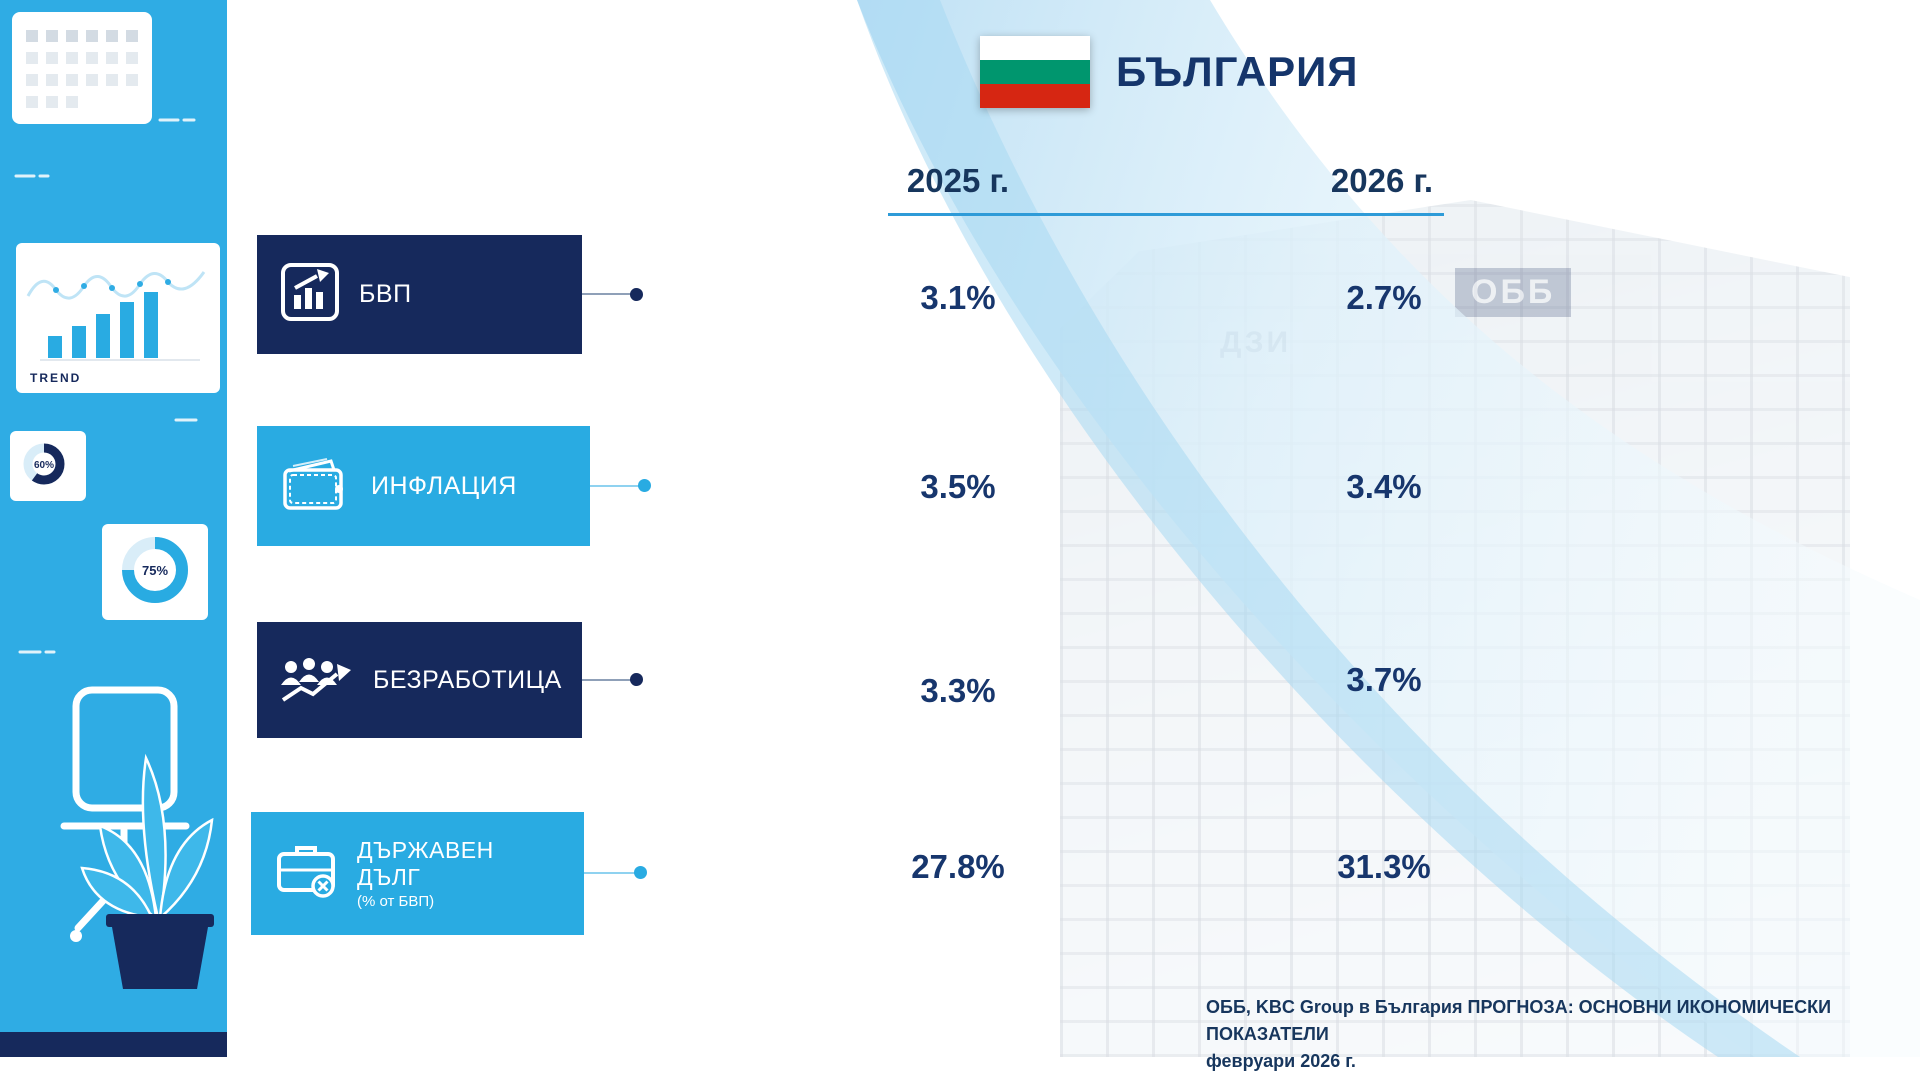 The image size is (1920, 1075). I want to click on sidebar-illustration: TREND 60% 75%, so click(113, 534).